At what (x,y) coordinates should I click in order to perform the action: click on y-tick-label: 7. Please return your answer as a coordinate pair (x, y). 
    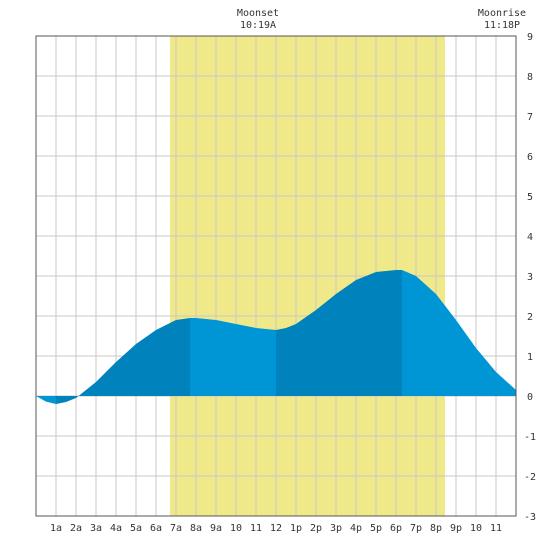
    Looking at the image, I should click on (530, 117).